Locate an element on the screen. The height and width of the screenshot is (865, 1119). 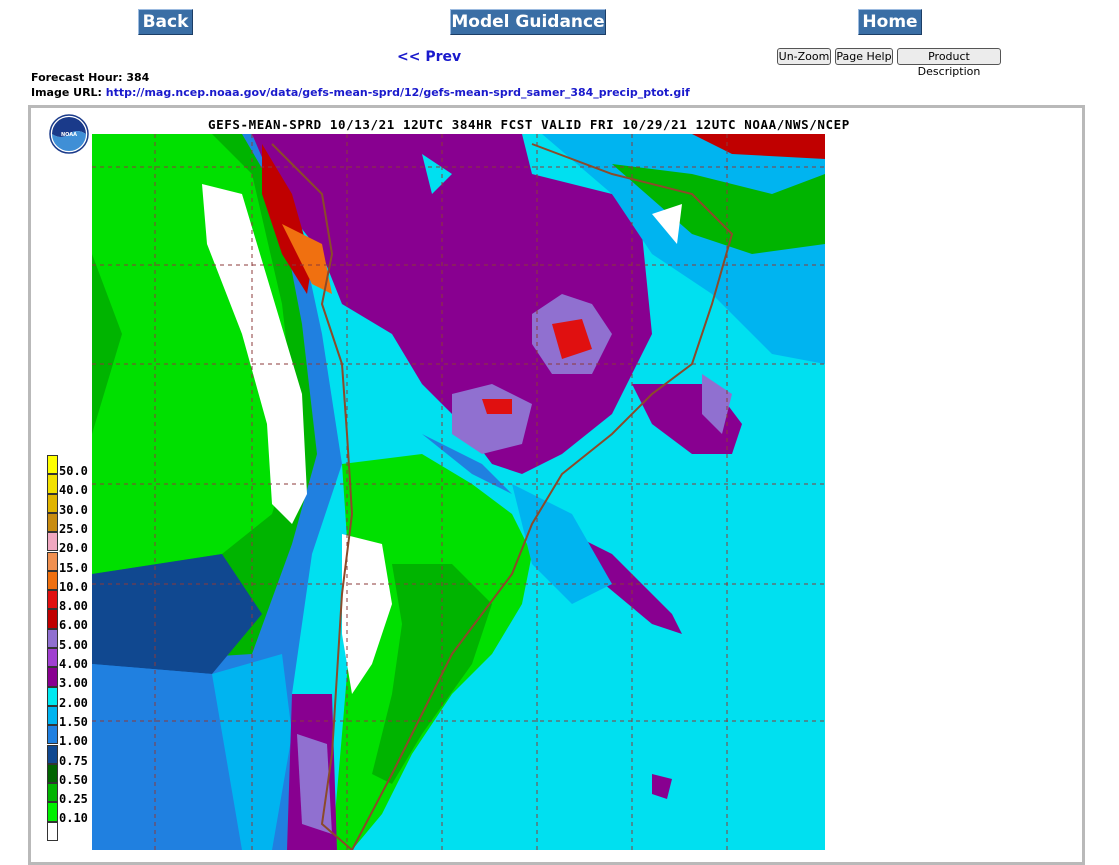
forecast-hour-line: Forecast Hour: 384 is located at coordinates (360, 77).